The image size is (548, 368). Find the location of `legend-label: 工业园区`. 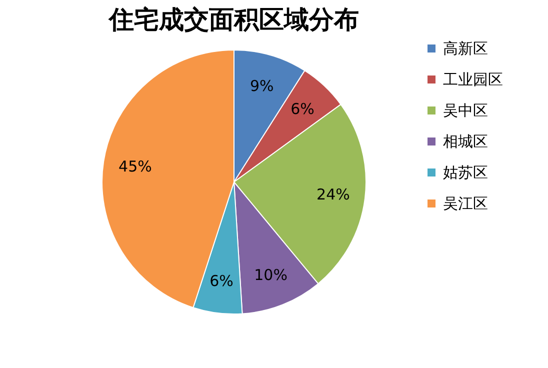

legend-label: 工业园区 is located at coordinates (473, 79).